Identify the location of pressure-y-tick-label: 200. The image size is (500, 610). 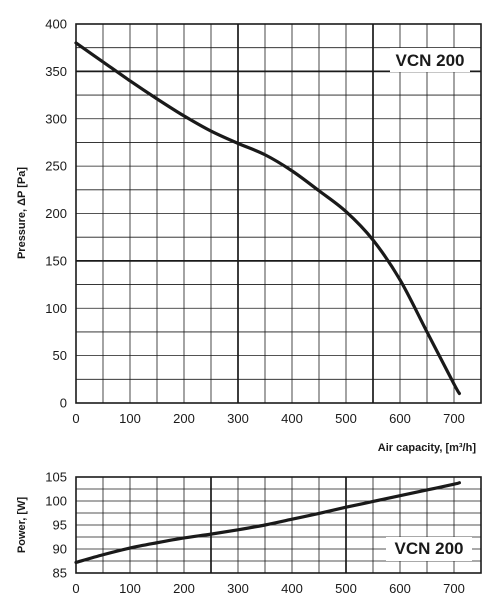
(56, 213).